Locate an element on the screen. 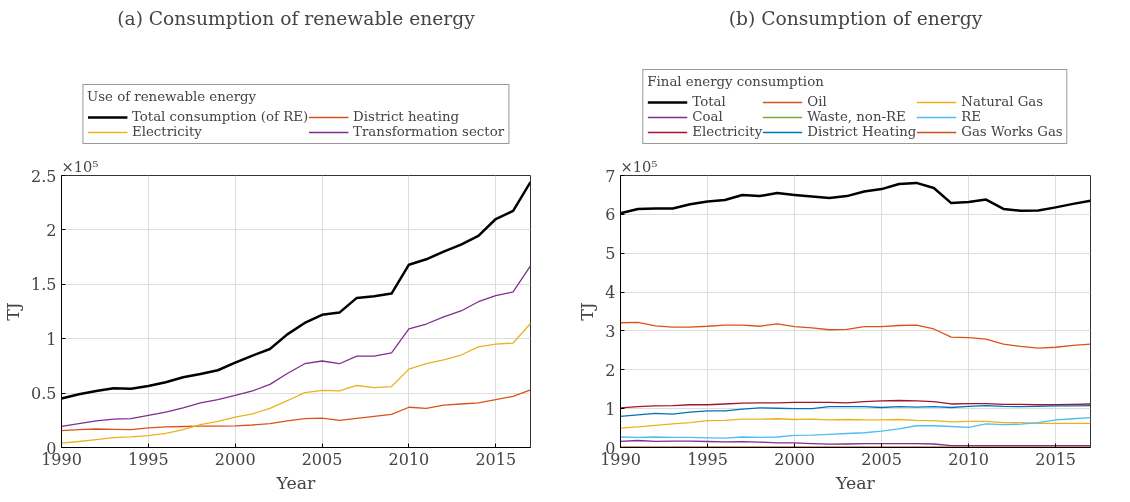 This screenshot has width=1130, height=502. legend-title: Use of renewable energy is located at coordinates (172, 96).